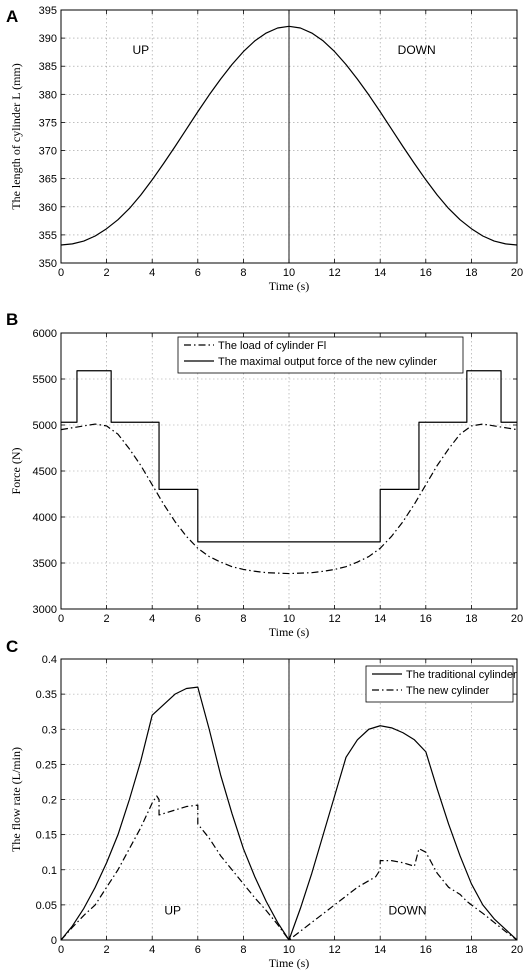 The image size is (526, 975). What do you see at coordinates (49, 660) in the screenshot?
I see `y-tick-label: 0.4` at bounding box center [49, 660].